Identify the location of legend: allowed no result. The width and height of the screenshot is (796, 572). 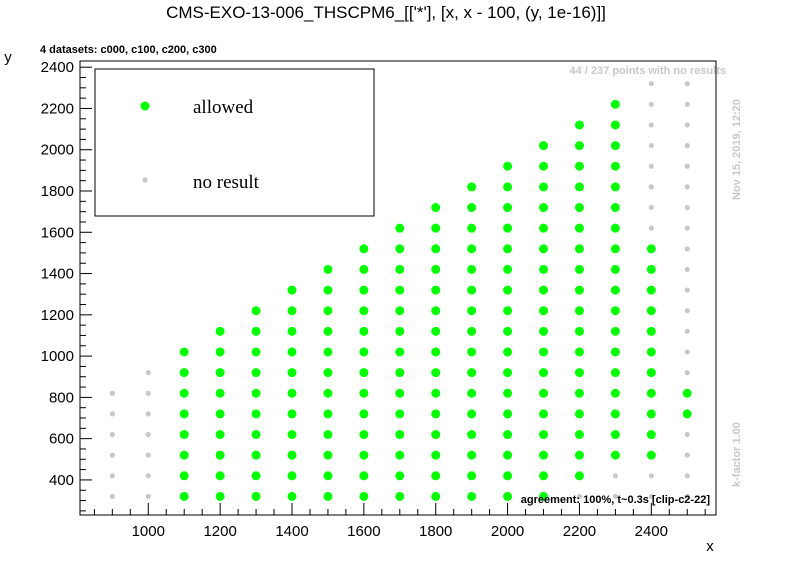
(234, 142).